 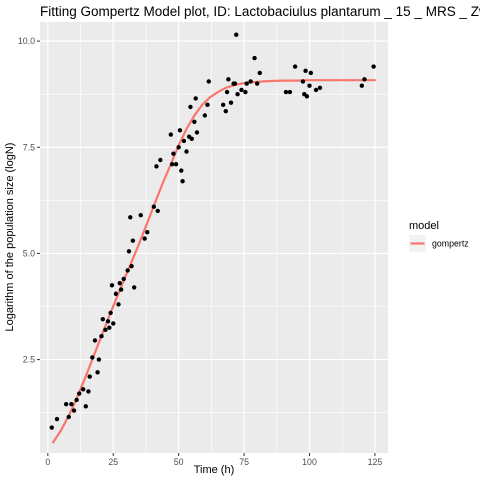 What do you see at coordinates (47, 462) in the screenshot?
I see `x-tick-label: 0` at bounding box center [47, 462].